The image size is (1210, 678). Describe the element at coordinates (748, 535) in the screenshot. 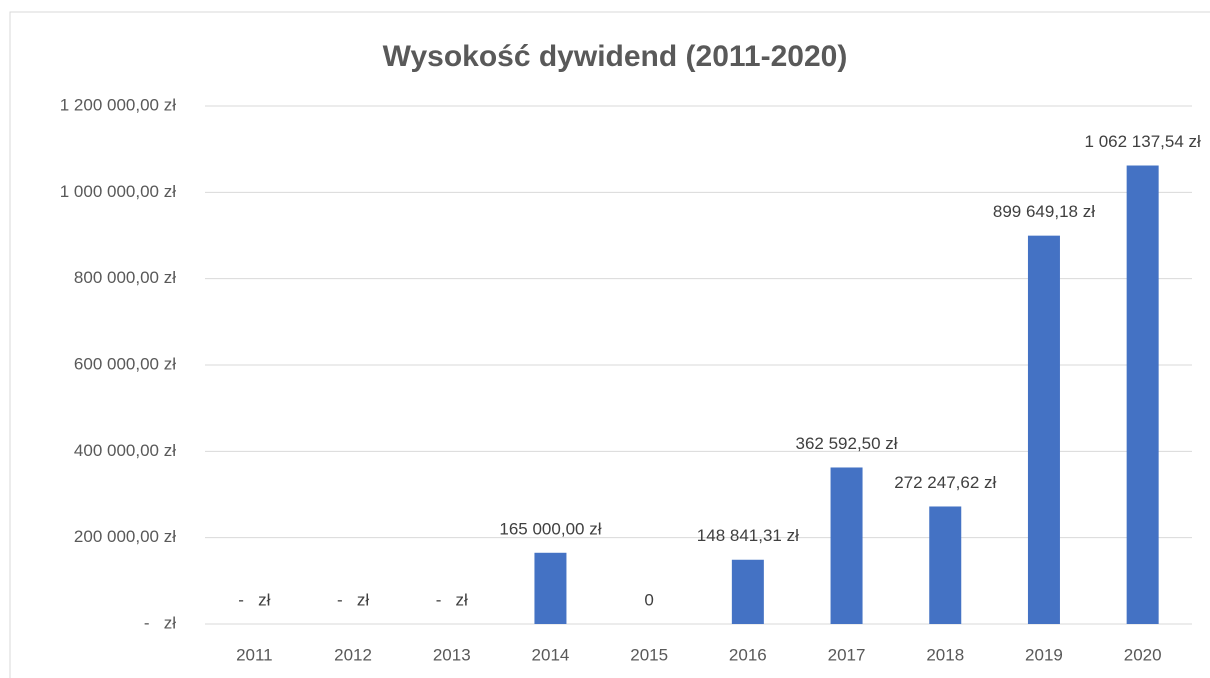

I see `data-label: 148 841,31 zł` at that location.